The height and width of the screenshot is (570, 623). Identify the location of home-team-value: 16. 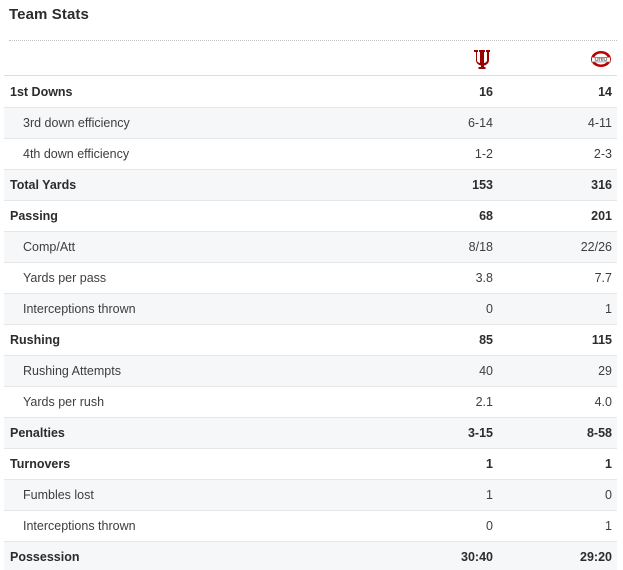
(486, 92).